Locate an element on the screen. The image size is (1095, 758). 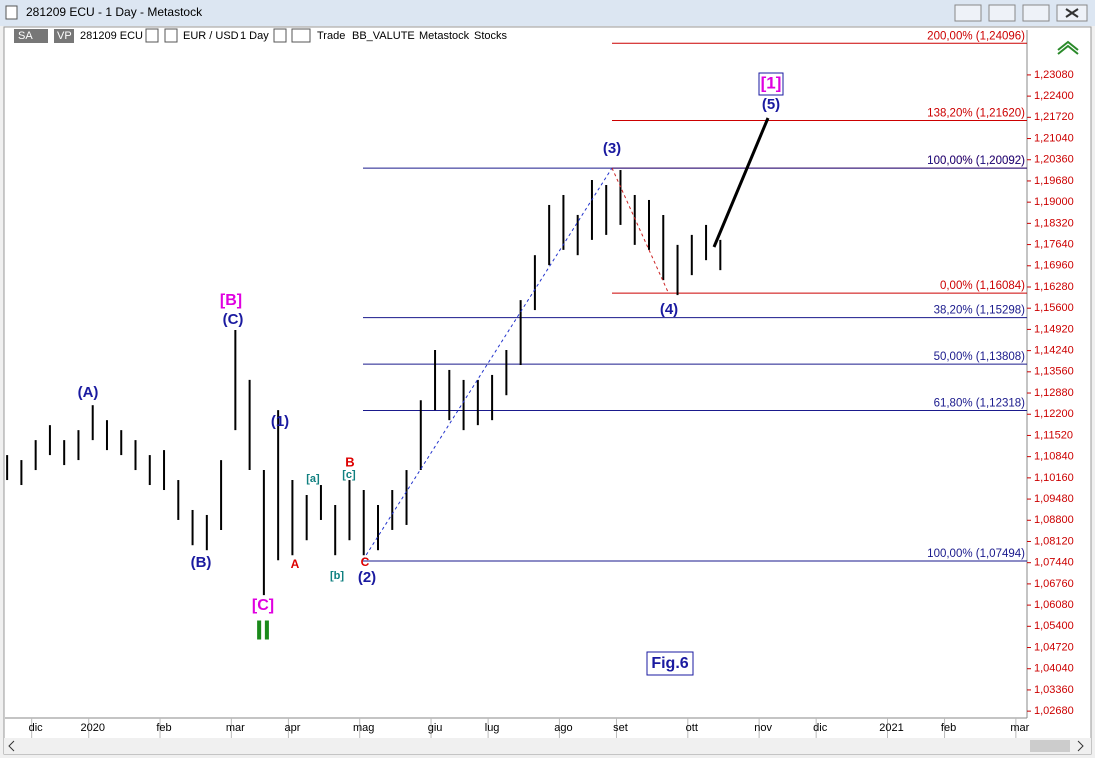
y-tick-label: 1,22400 is located at coordinates (1054, 96).